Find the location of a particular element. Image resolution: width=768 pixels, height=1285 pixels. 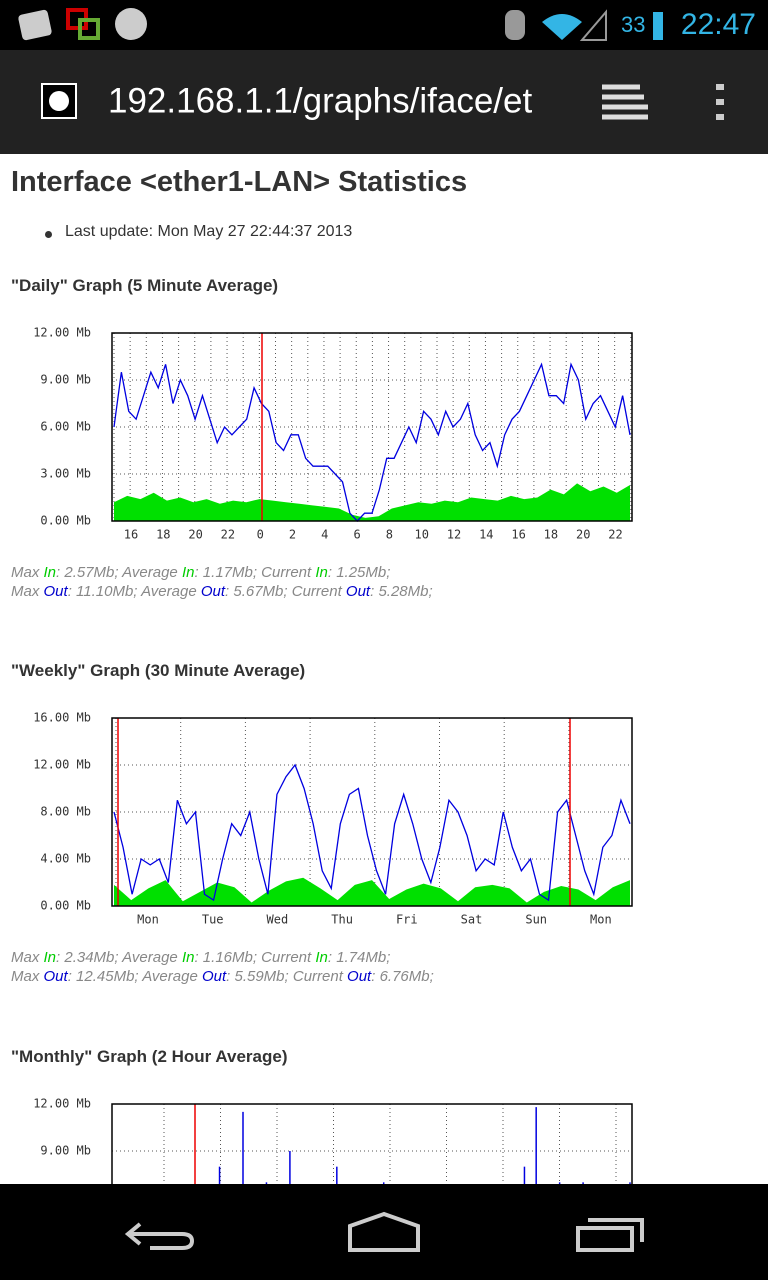

bullet is located at coordinates (48, 234).